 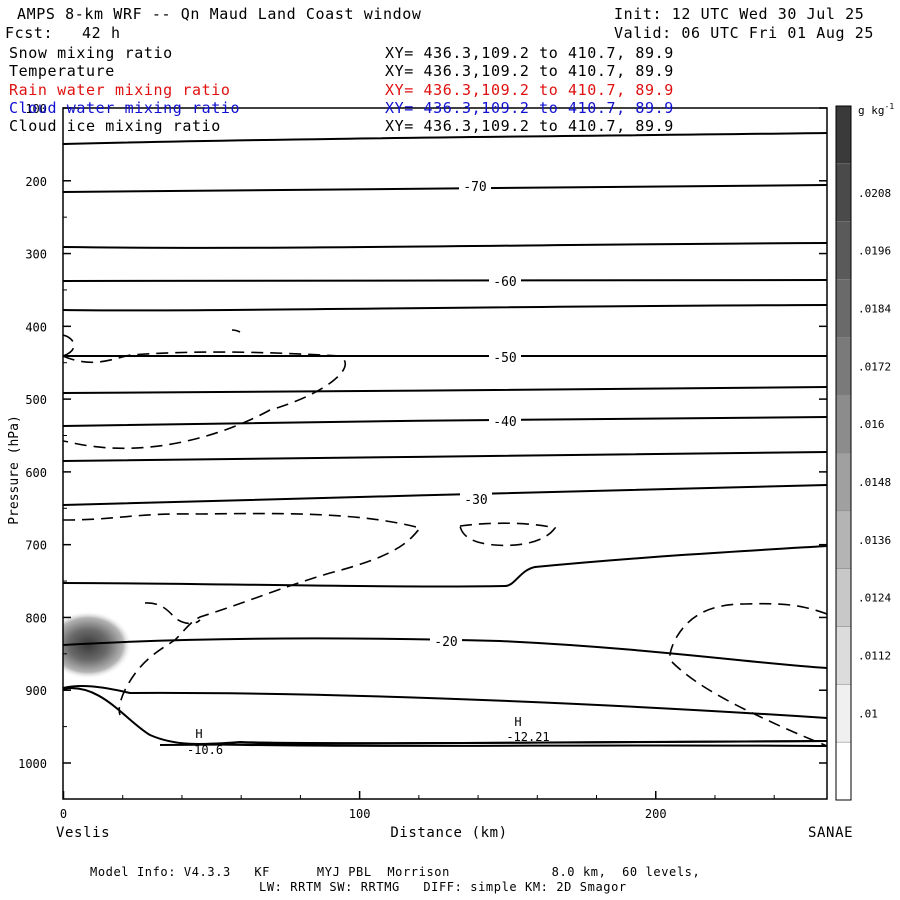 I want to click on valid-time: Valid: 06 UTC Fri 01 Aug 25, so click(x=744, y=33).